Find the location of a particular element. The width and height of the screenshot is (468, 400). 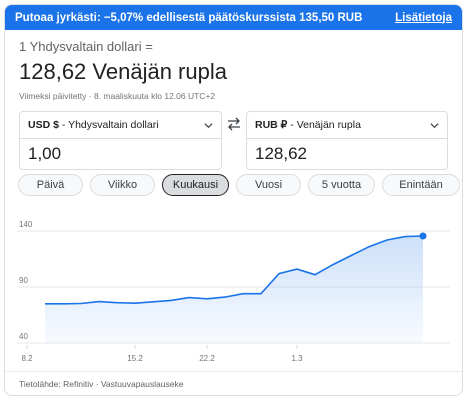

from-currency-code: USD $ is located at coordinates (43, 125).